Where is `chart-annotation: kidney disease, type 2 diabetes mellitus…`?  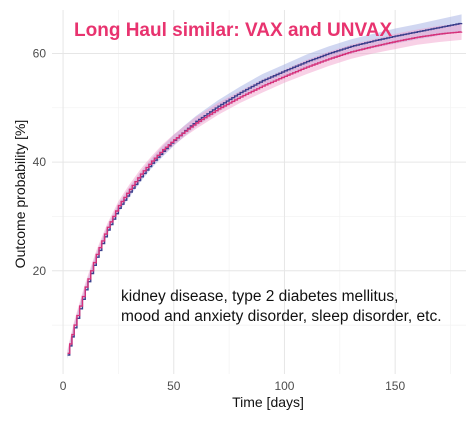
chart-annotation: kidney disease, type 2 diabetes mellitus… is located at coordinates (281, 307).